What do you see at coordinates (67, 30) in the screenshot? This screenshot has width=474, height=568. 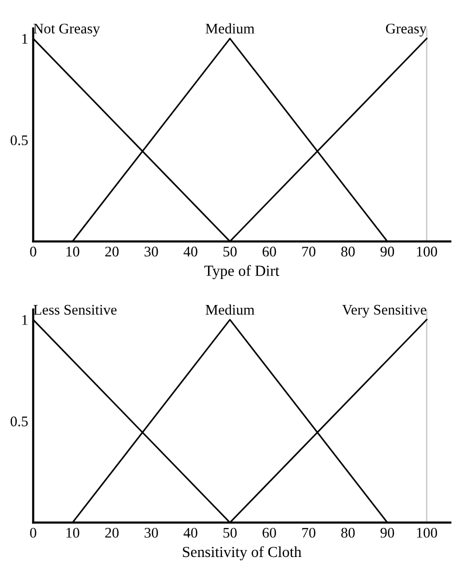 I see `series-label: Not Greasy` at bounding box center [67, 30].